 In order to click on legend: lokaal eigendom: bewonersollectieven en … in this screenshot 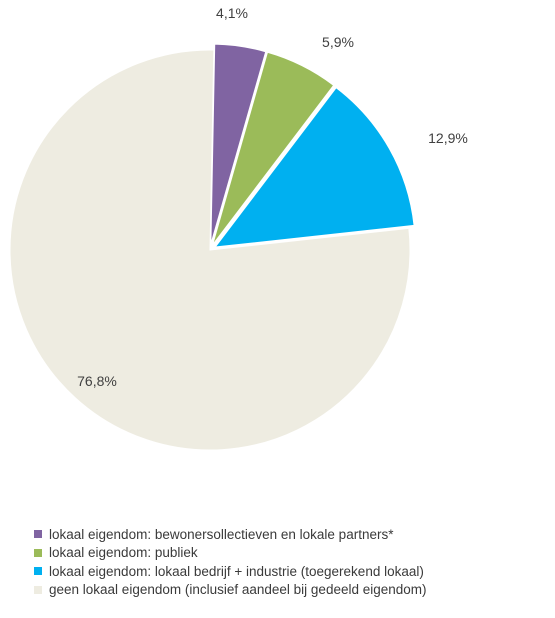, I will do `click(230, 562)`.